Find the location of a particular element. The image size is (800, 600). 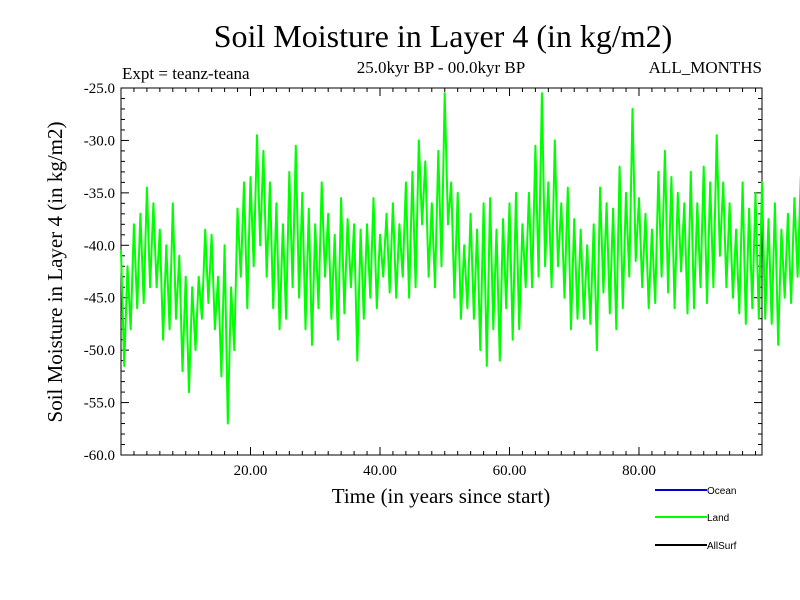

legend-label-ocean: Ocean is located at coordinates (721, 491).